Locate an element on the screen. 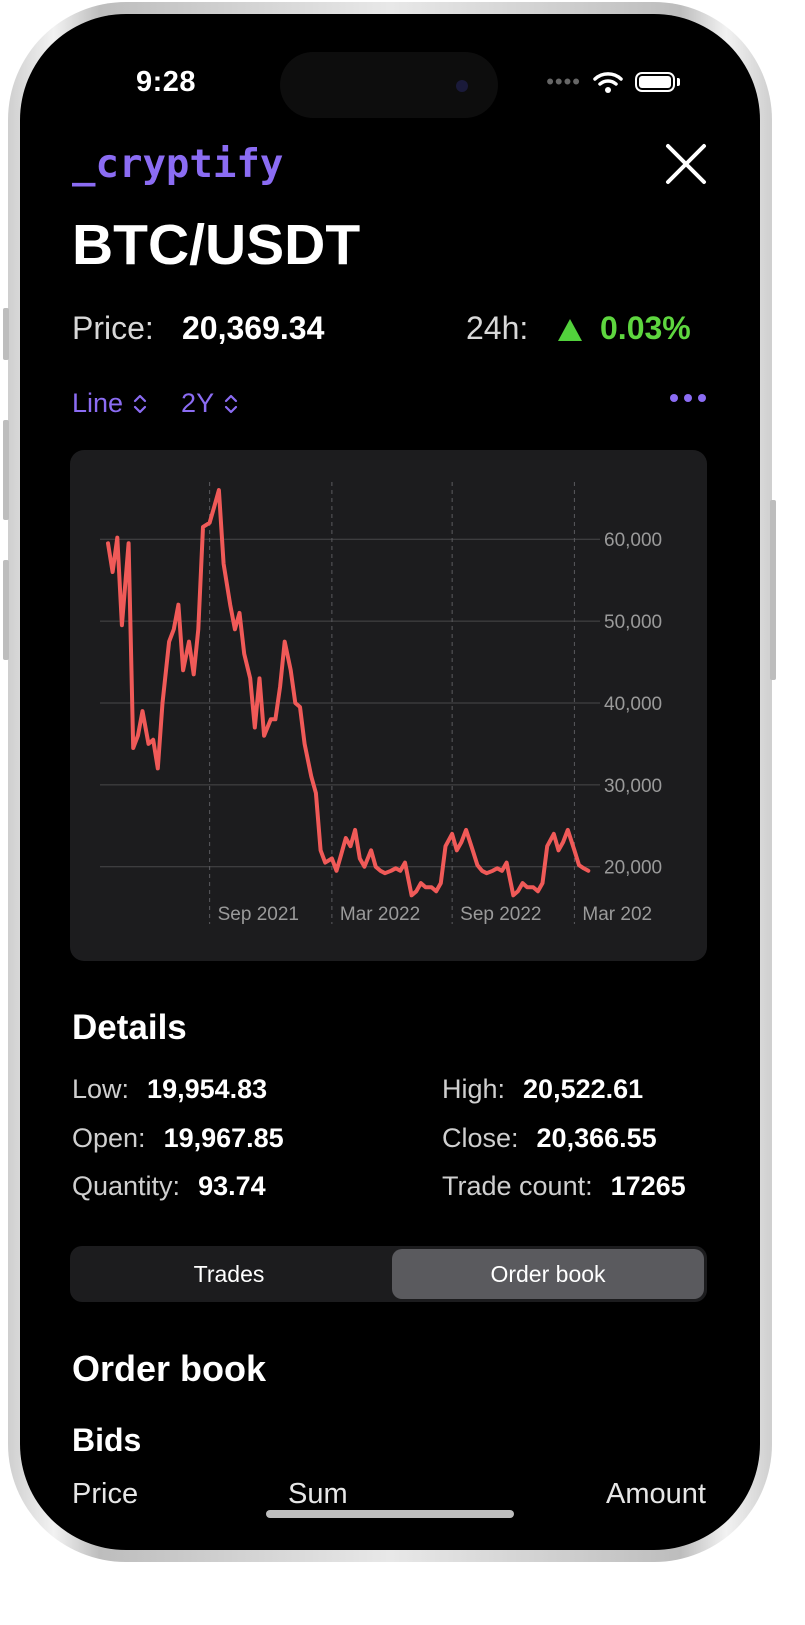  open-row: Open: 19,967.85 is located at coordinates (178, 1138).